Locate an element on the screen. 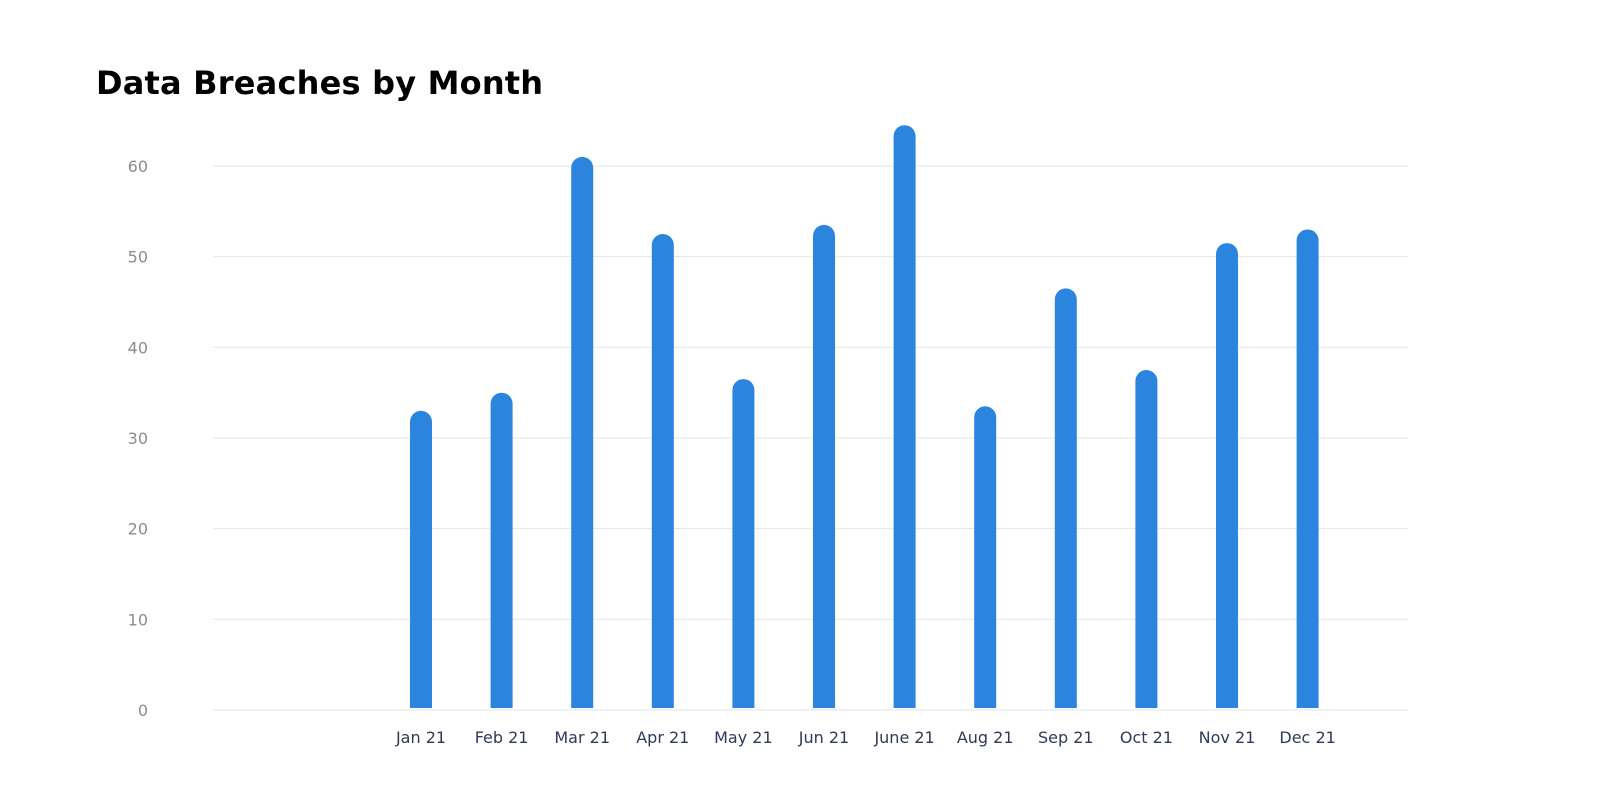  y-axis: 0 10 20 30 40 50 60 is located at coordinates (138, 438).